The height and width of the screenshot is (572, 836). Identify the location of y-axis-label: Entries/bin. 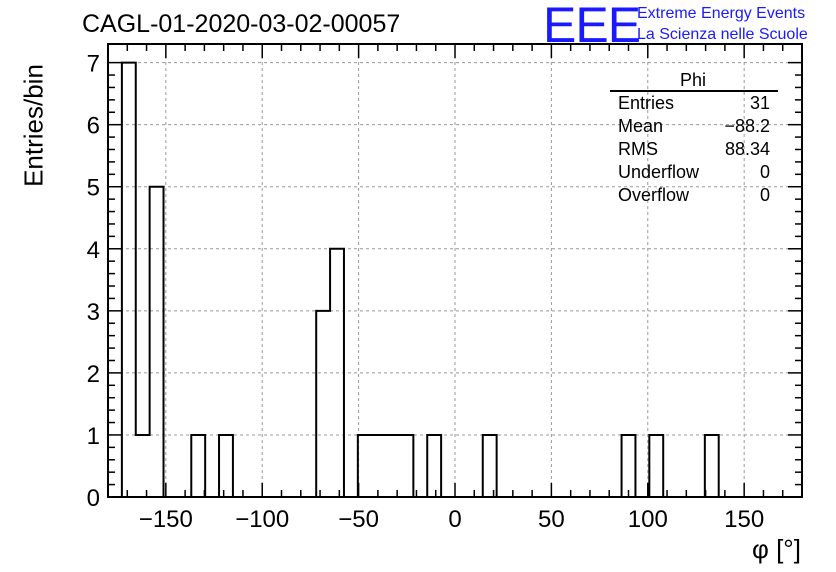
(33, 125).